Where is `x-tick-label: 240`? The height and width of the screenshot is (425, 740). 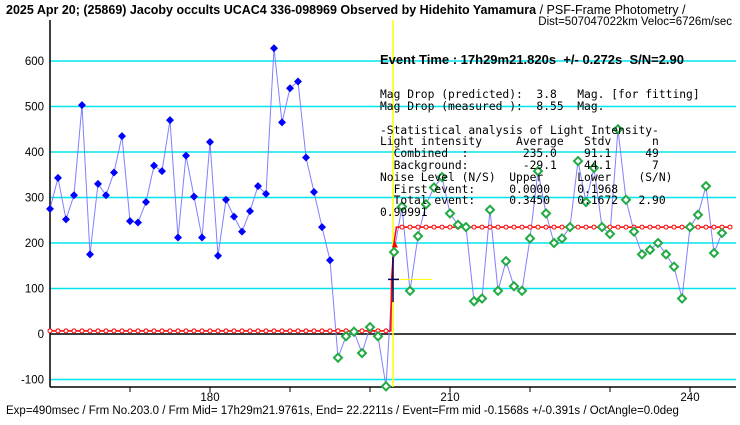 x-tick-label: 240 is located at coordinates (689, 398).